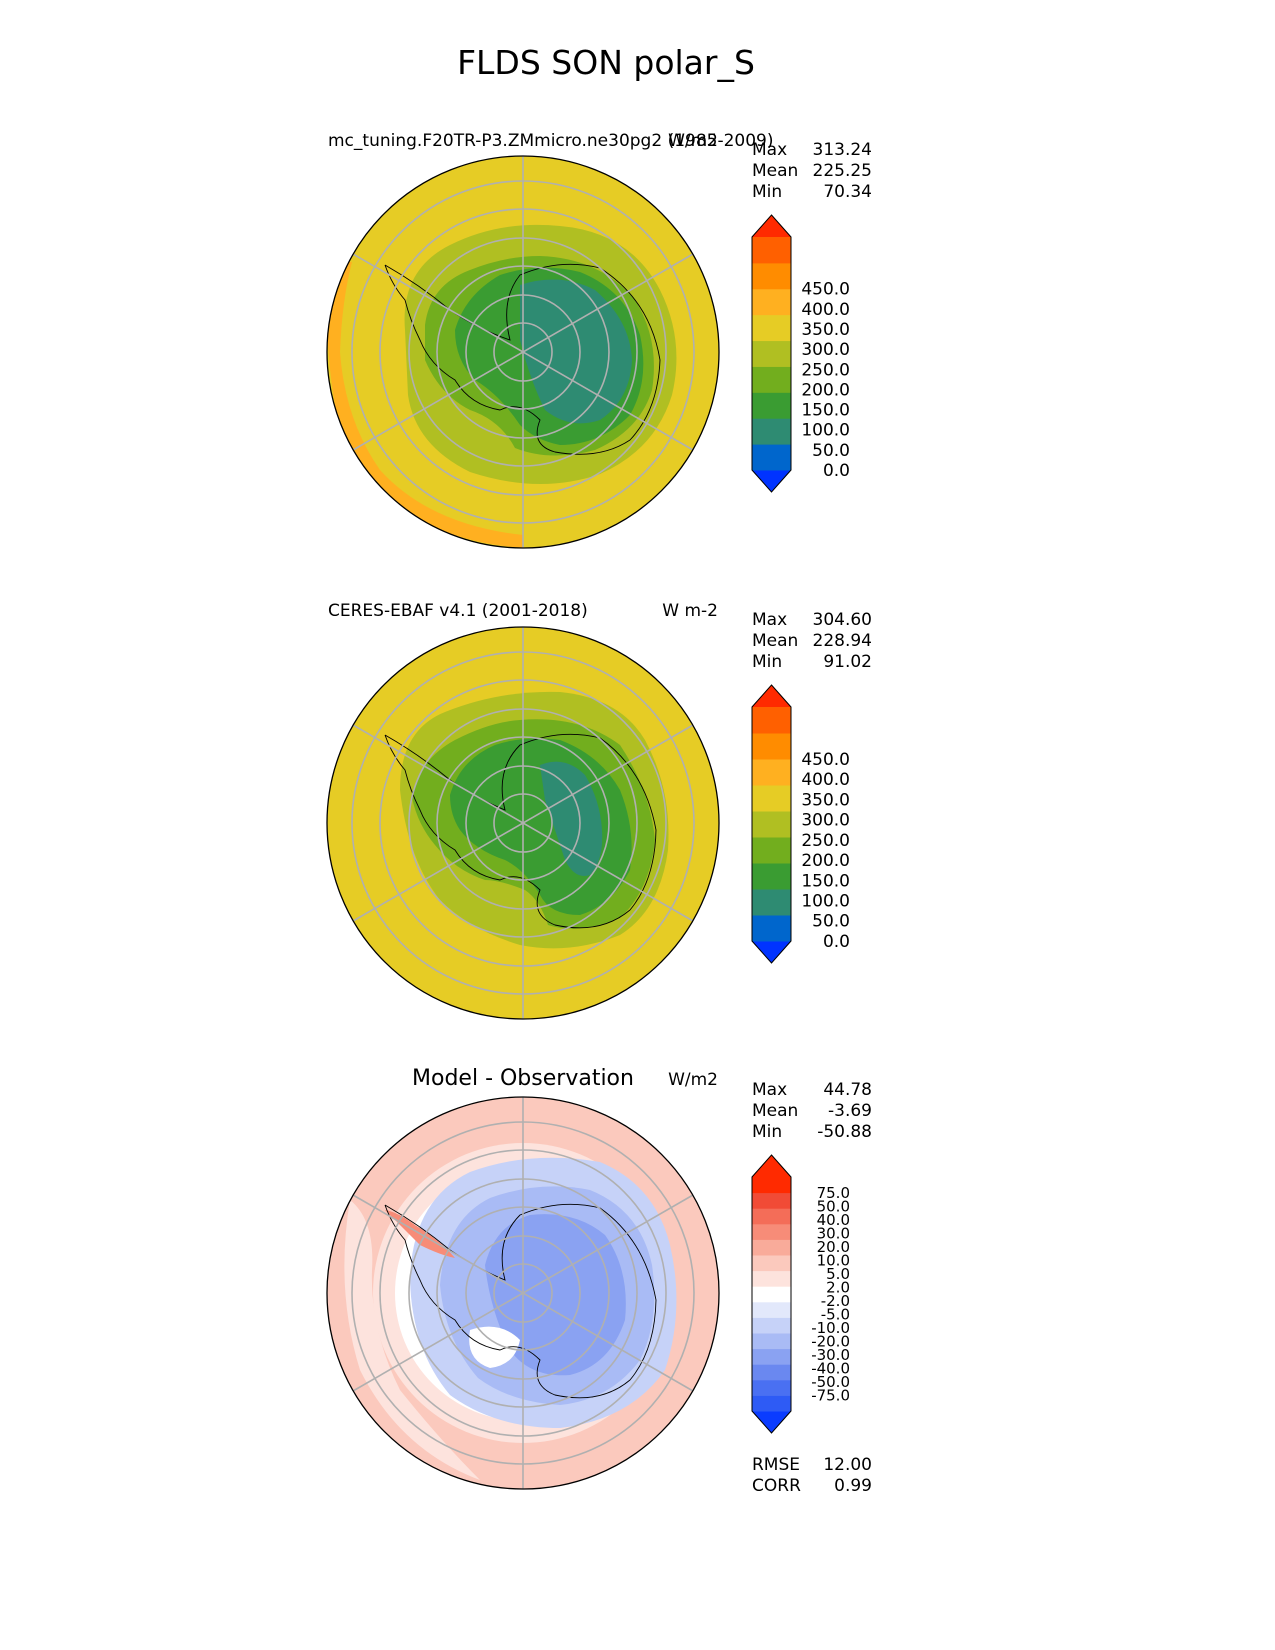  Describe the element at coordinates (847, 662) in the screenshot. I see `stat-value: 91.02` at that location.